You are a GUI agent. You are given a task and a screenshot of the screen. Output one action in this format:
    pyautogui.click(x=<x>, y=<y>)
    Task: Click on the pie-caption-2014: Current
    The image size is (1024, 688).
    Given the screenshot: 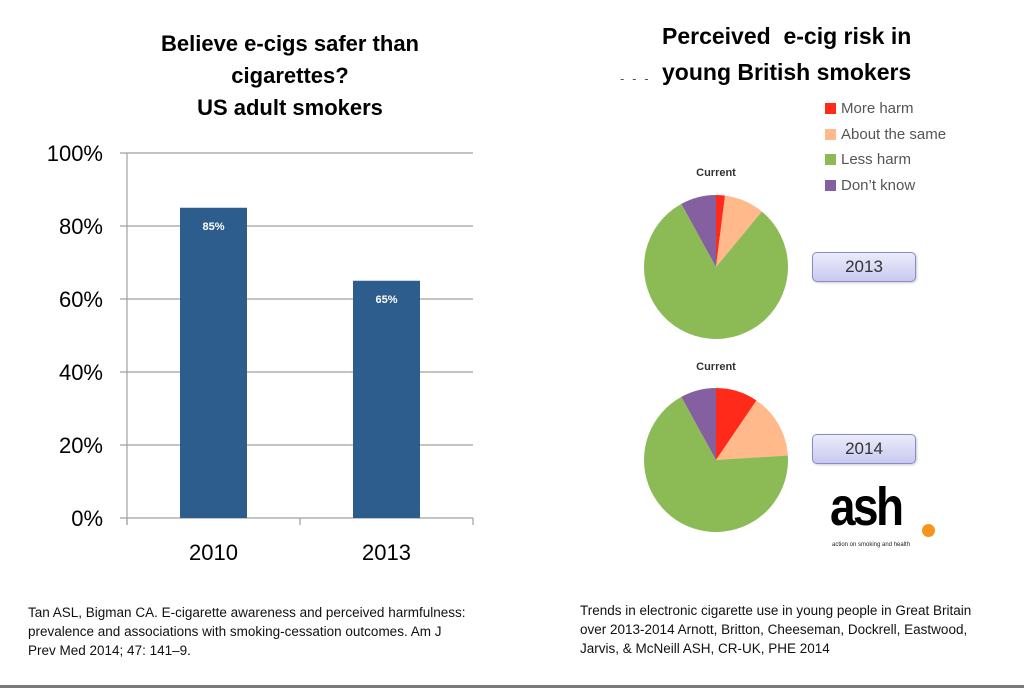 What is the action you would take?
    pyautogui.click(x=716, y=367)
    